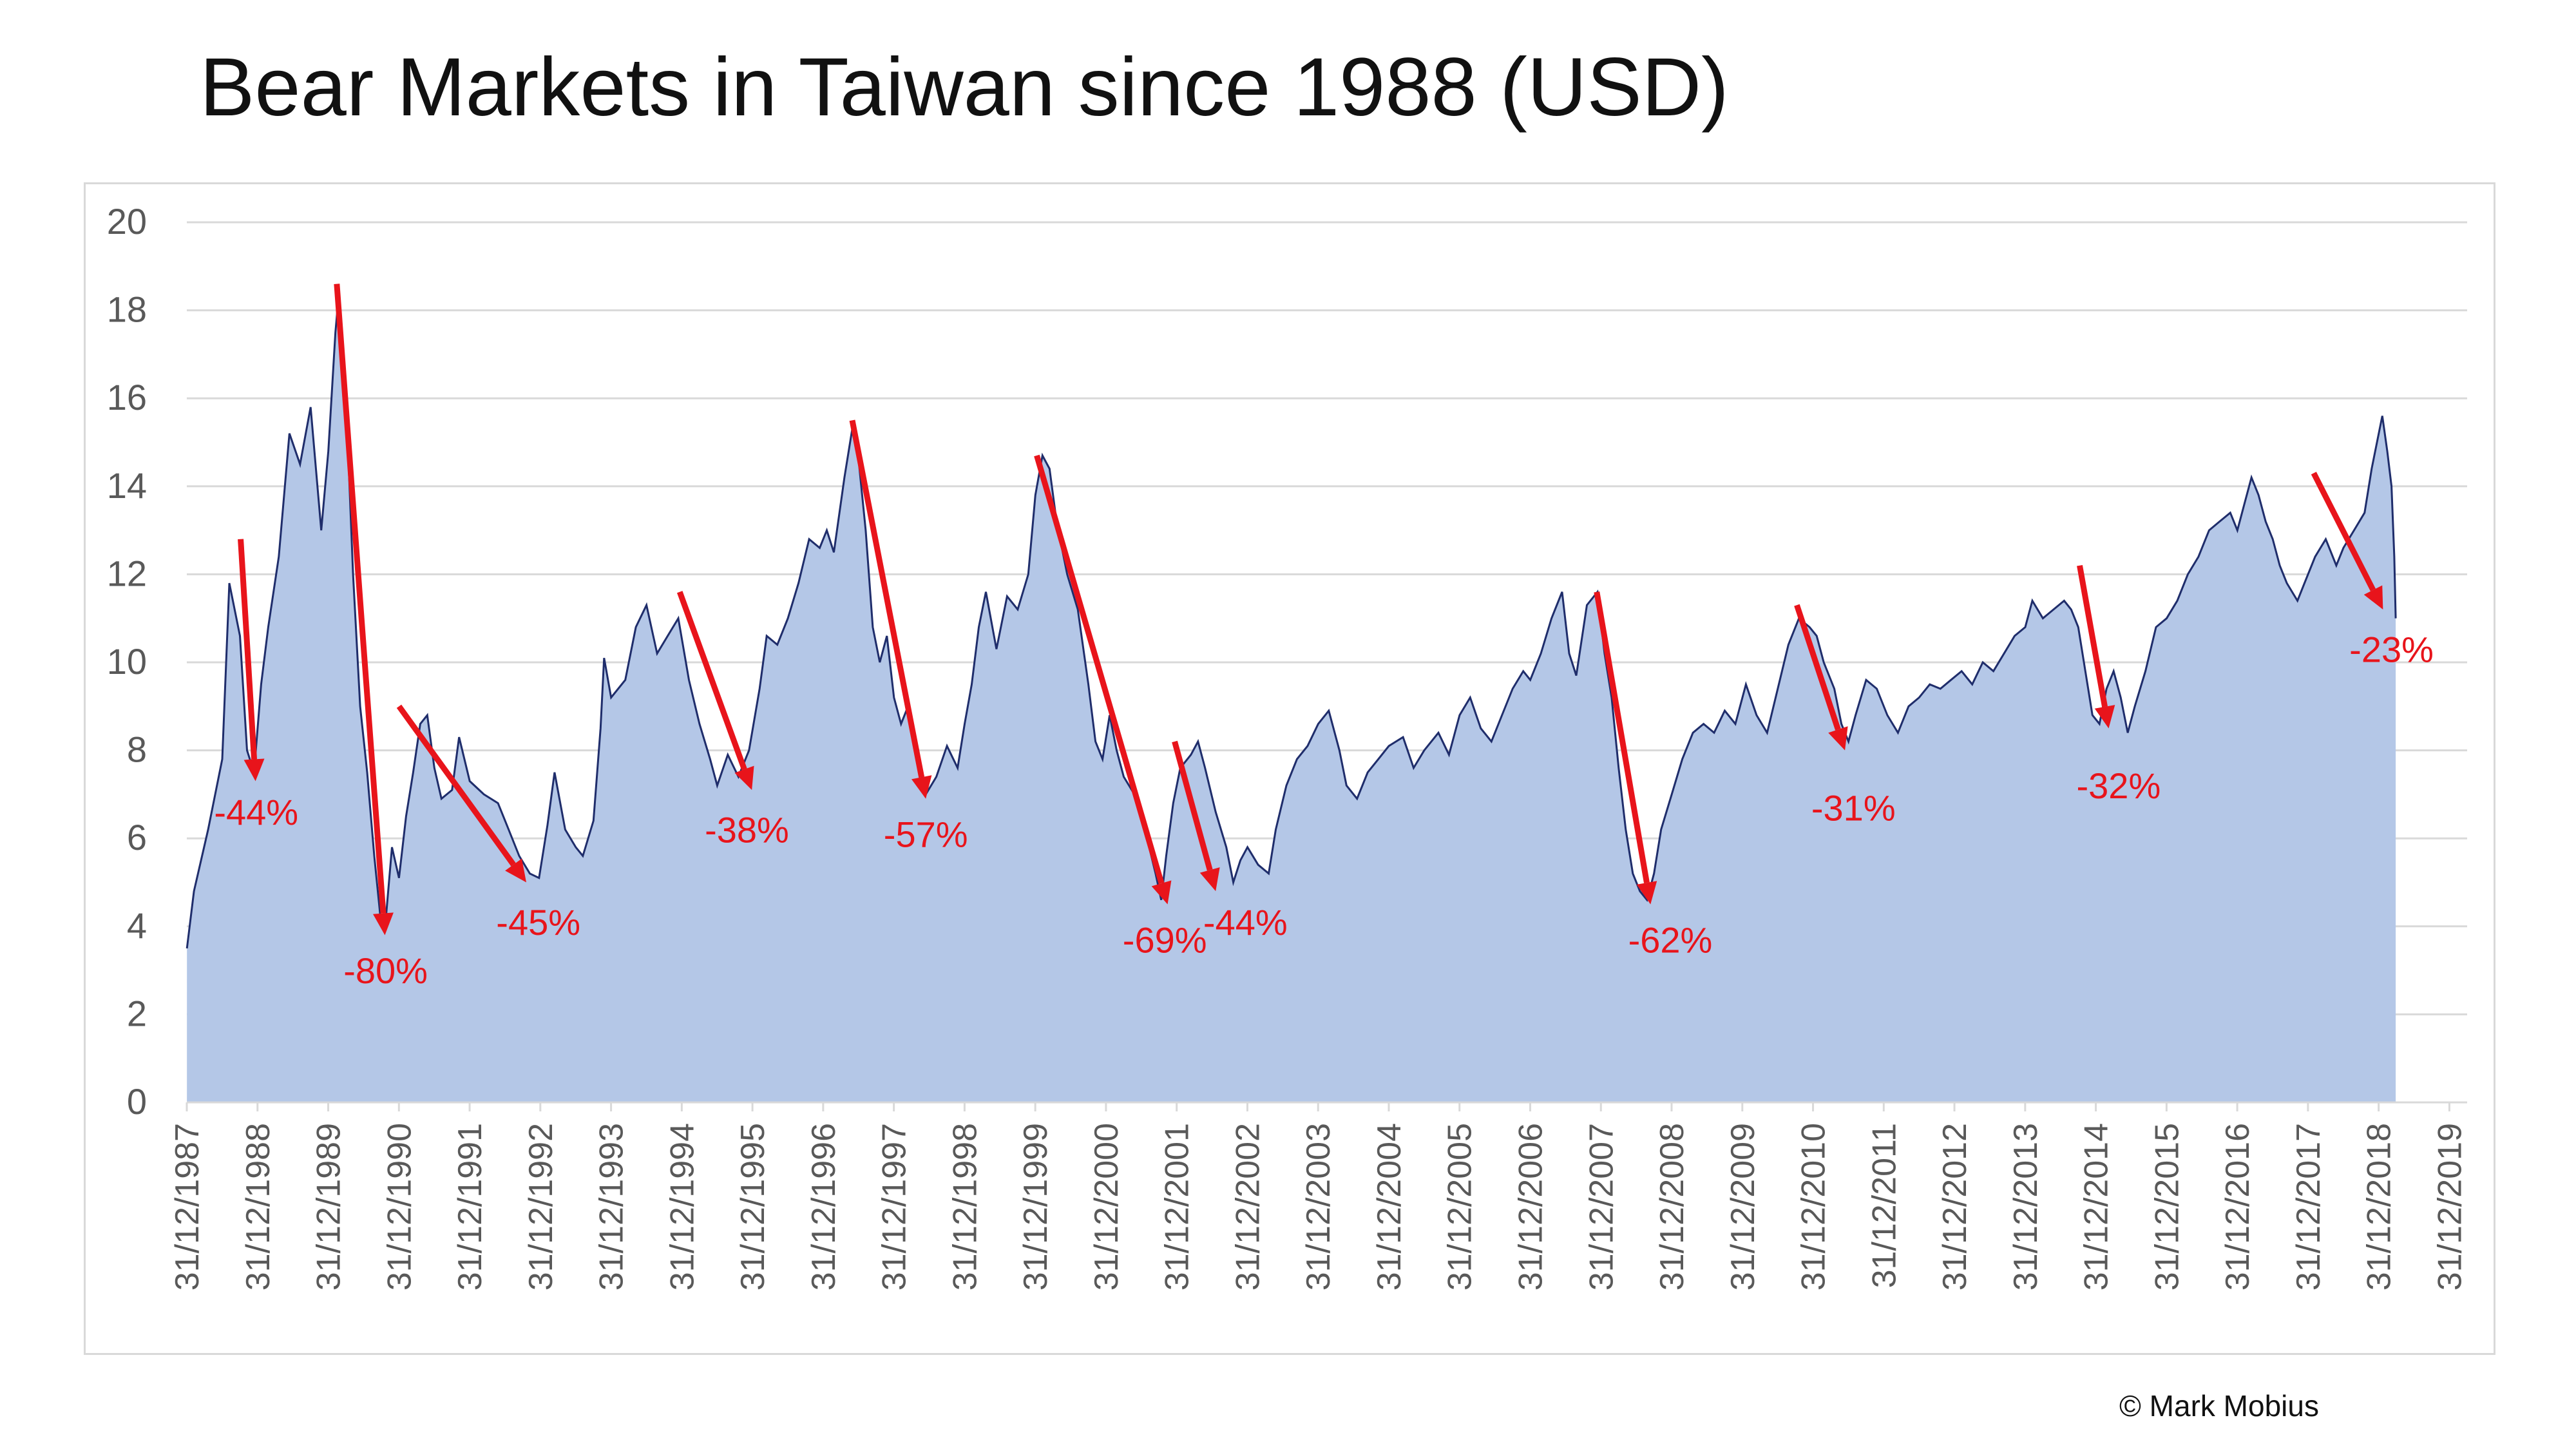 This screenshot has height=1449, width=2576. What do you see at coordinates (753, 1207) in the screenshot?
I see `x-tick-label: 31/12/1995` at bounding box center [753, 1207].